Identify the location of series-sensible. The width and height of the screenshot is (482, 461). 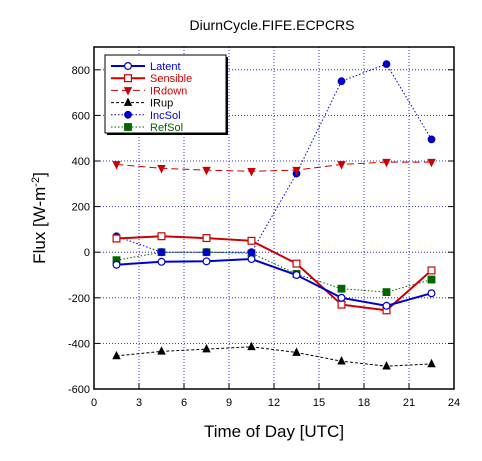
(274, 273).